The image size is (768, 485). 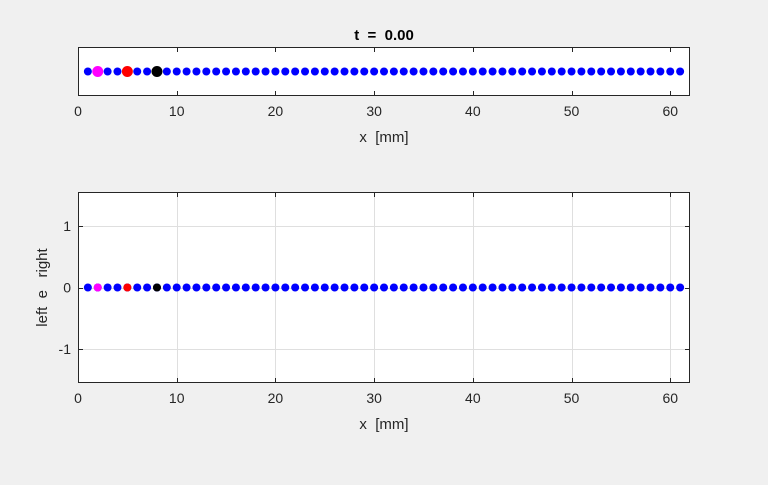 What do you see at coordinates (383, 137) in the screenshot?
I see `top-x-axis-label: x [mm]` at bounding box center [383, 137].